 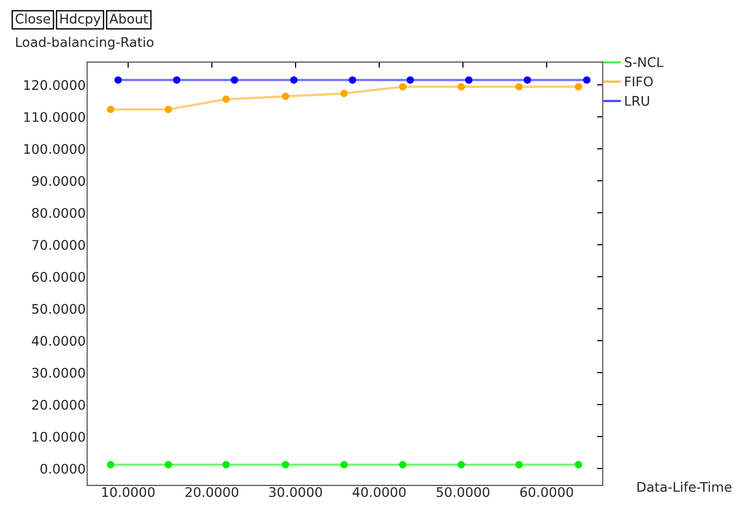 What do you see at coordinates (463, 492) in the screenshot?
I see `x-tick-label: 50.0000` at bounding box center [463, 492].